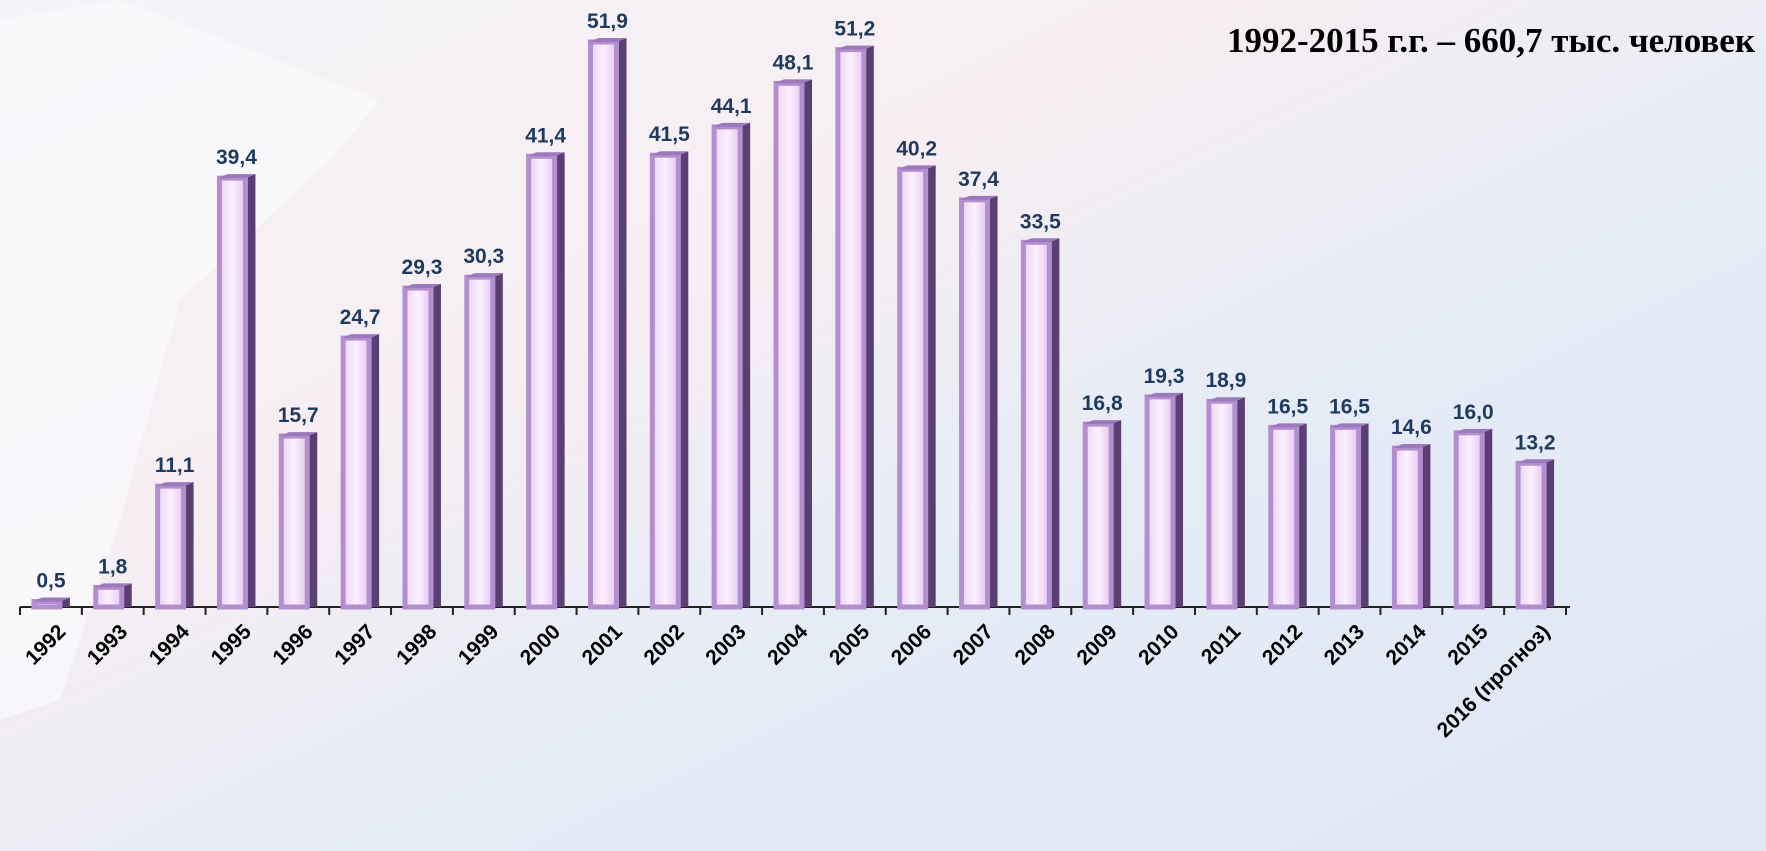 Image resolution: width=1766 pixels, height=851 pixels. Describe the element at coordinates (360, 317) in the screenshot. I see `value-label: 24,7` at that location.